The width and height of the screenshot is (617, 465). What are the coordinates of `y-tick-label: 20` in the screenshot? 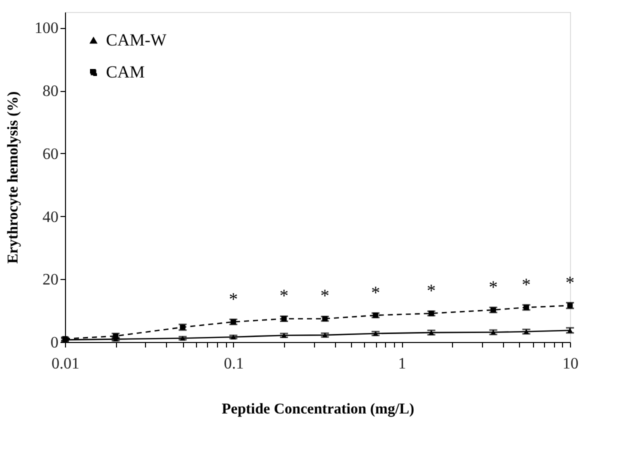 It's located at (50, 280).